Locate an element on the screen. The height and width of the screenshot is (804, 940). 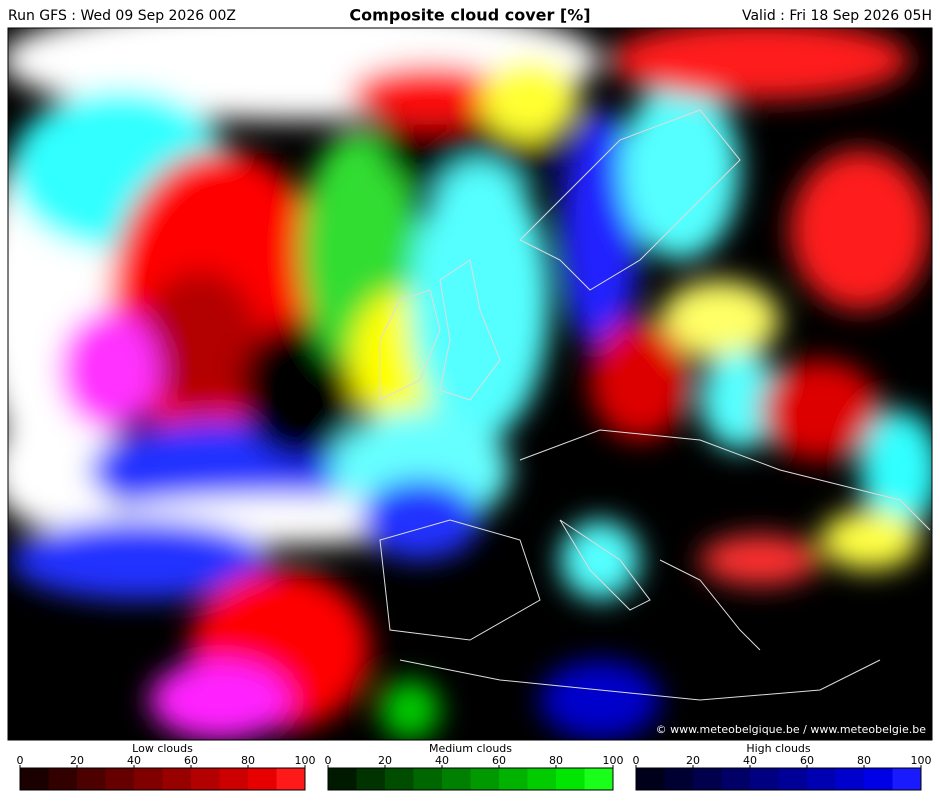
legend-label: Medium clouds is located at coordinates (470, 748).